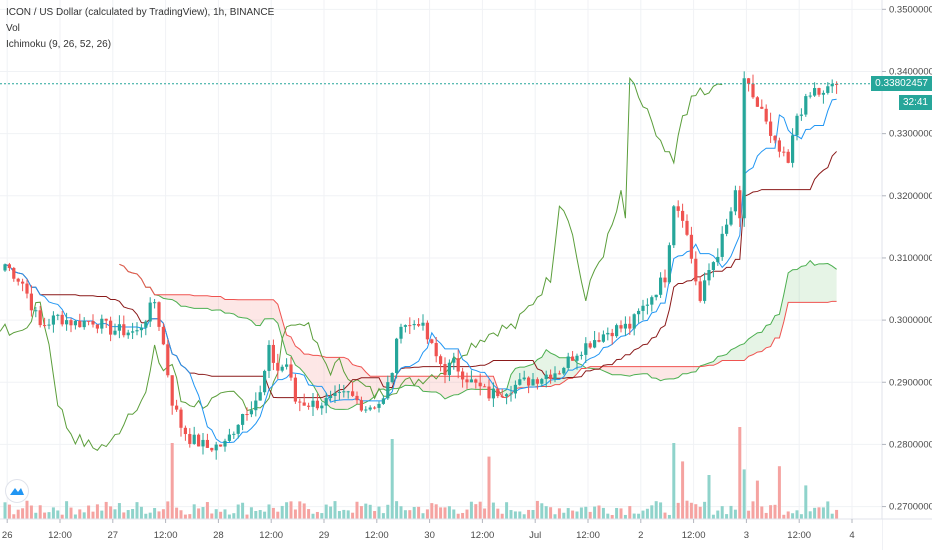  What do you see at coordinates (218, 535) in the screenshot?
I see `time-axis-label: 28` at bounding box center [218, 535].